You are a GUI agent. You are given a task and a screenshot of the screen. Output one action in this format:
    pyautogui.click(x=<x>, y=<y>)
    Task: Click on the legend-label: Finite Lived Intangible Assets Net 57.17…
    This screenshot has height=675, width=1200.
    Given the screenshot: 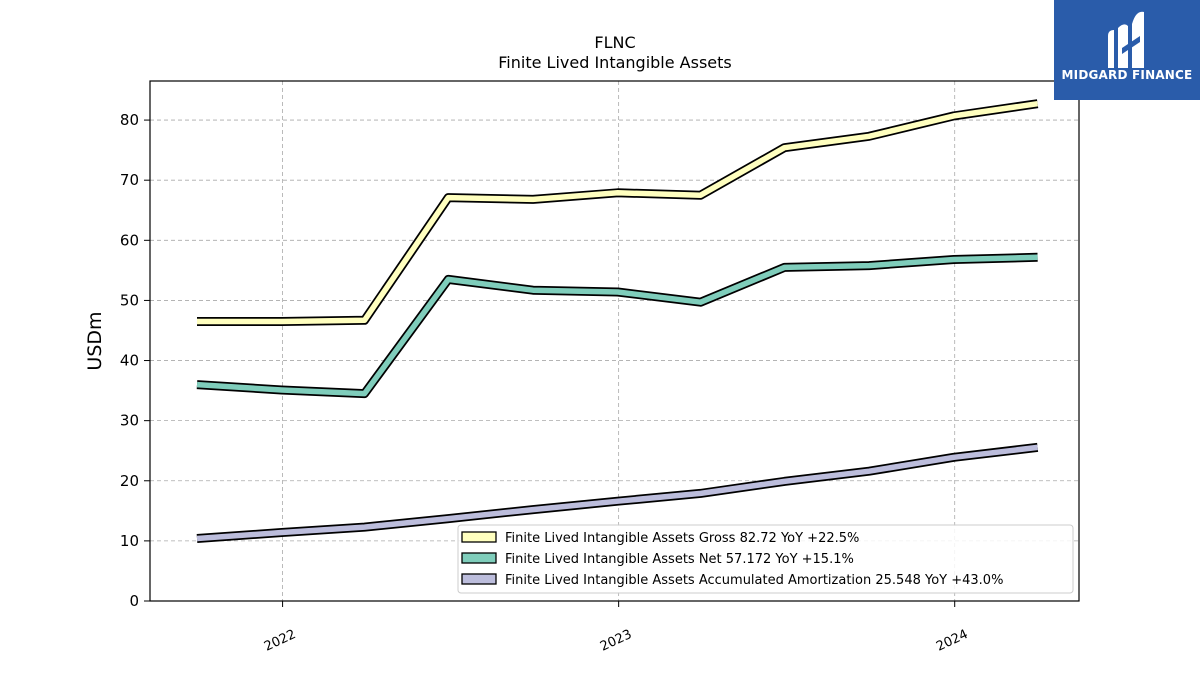 What is the action you would take?
    pyautogui.click(x=679, y=559)
    